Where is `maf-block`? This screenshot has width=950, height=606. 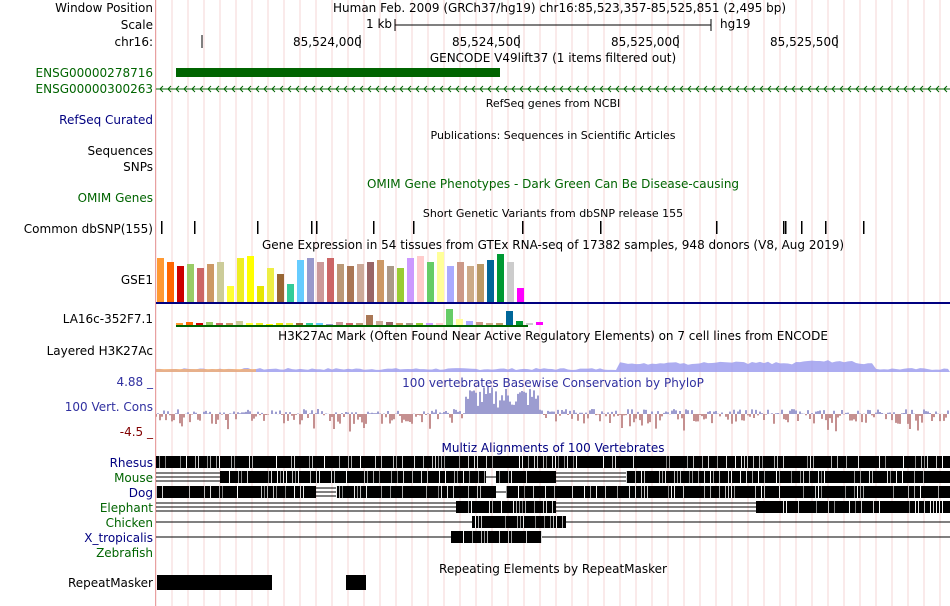
maf-block is located at coordinates (353, 477).